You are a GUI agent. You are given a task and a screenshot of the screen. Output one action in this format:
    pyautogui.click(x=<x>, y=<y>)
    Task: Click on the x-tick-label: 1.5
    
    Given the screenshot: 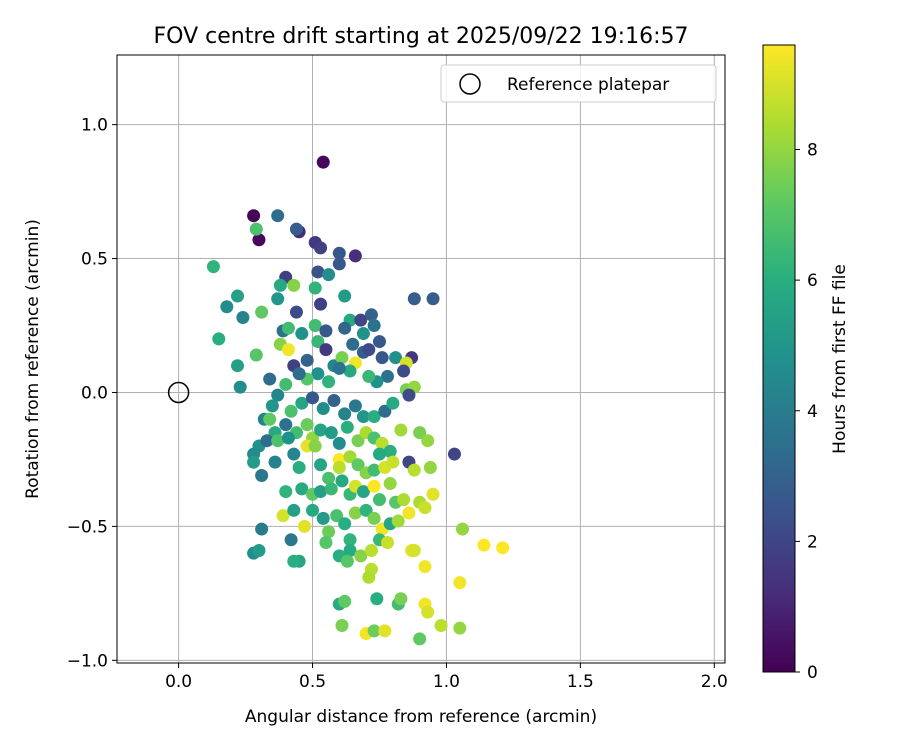 What is the action you would take?
    pyautogui.click(x=580, y=682)
    